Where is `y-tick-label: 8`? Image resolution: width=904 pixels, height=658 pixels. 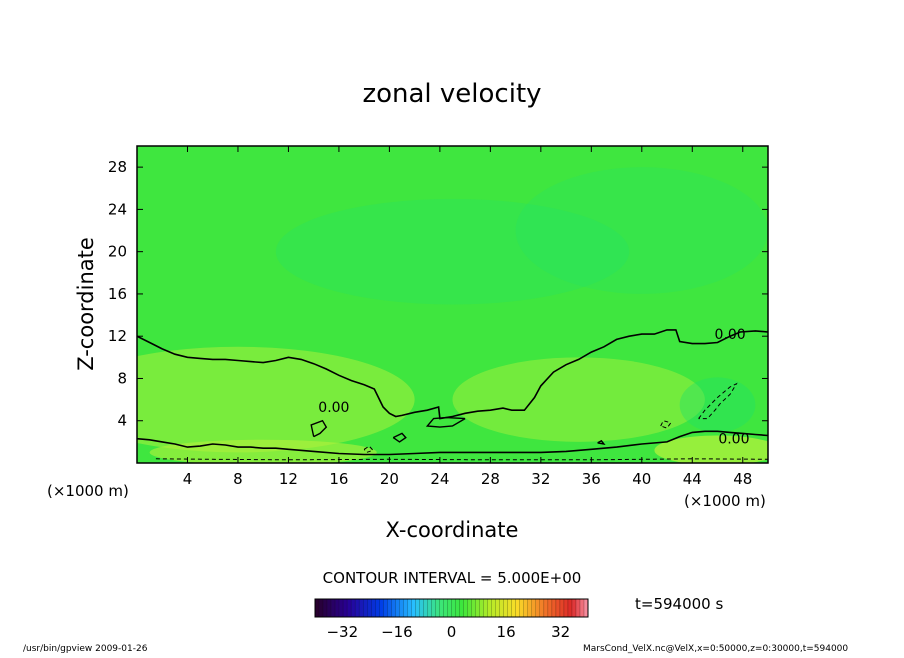 y-tick-label: 8 is located at coordinates (122, 378).